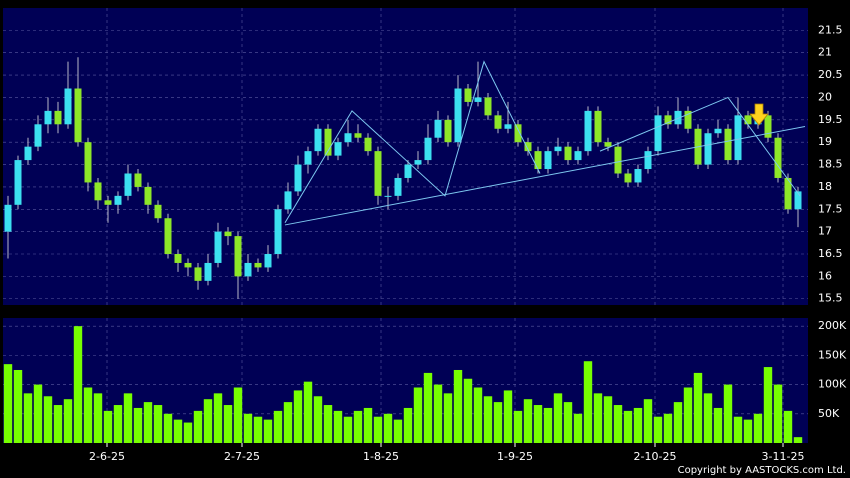 This screenshot has width=850, height=478. I want to click on signal-arrow, so click(759, 114).